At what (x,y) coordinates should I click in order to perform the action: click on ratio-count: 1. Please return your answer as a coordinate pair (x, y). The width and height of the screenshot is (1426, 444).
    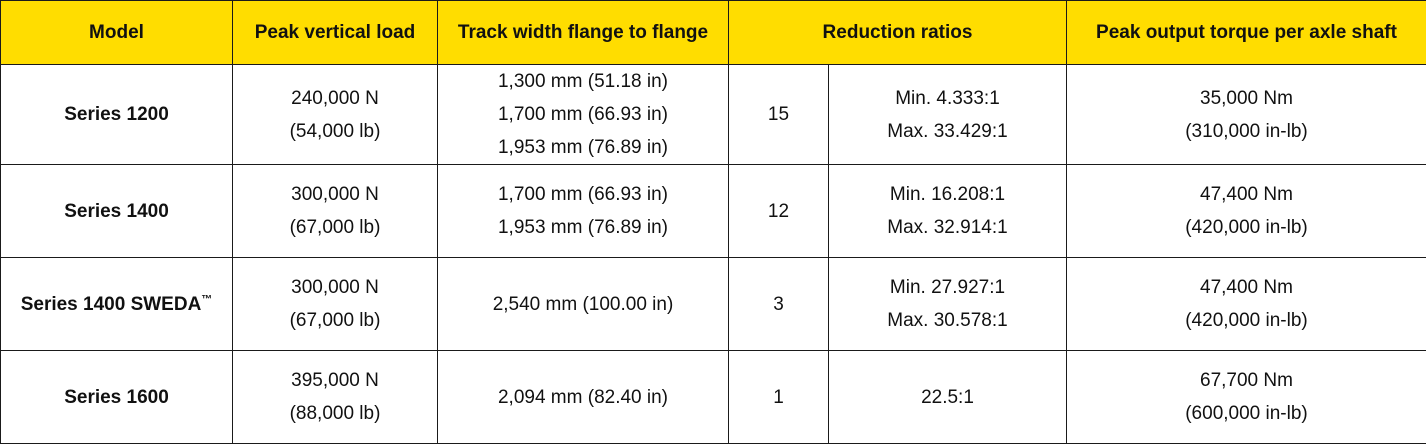
    Looking at the image, I should click on (778, 397).